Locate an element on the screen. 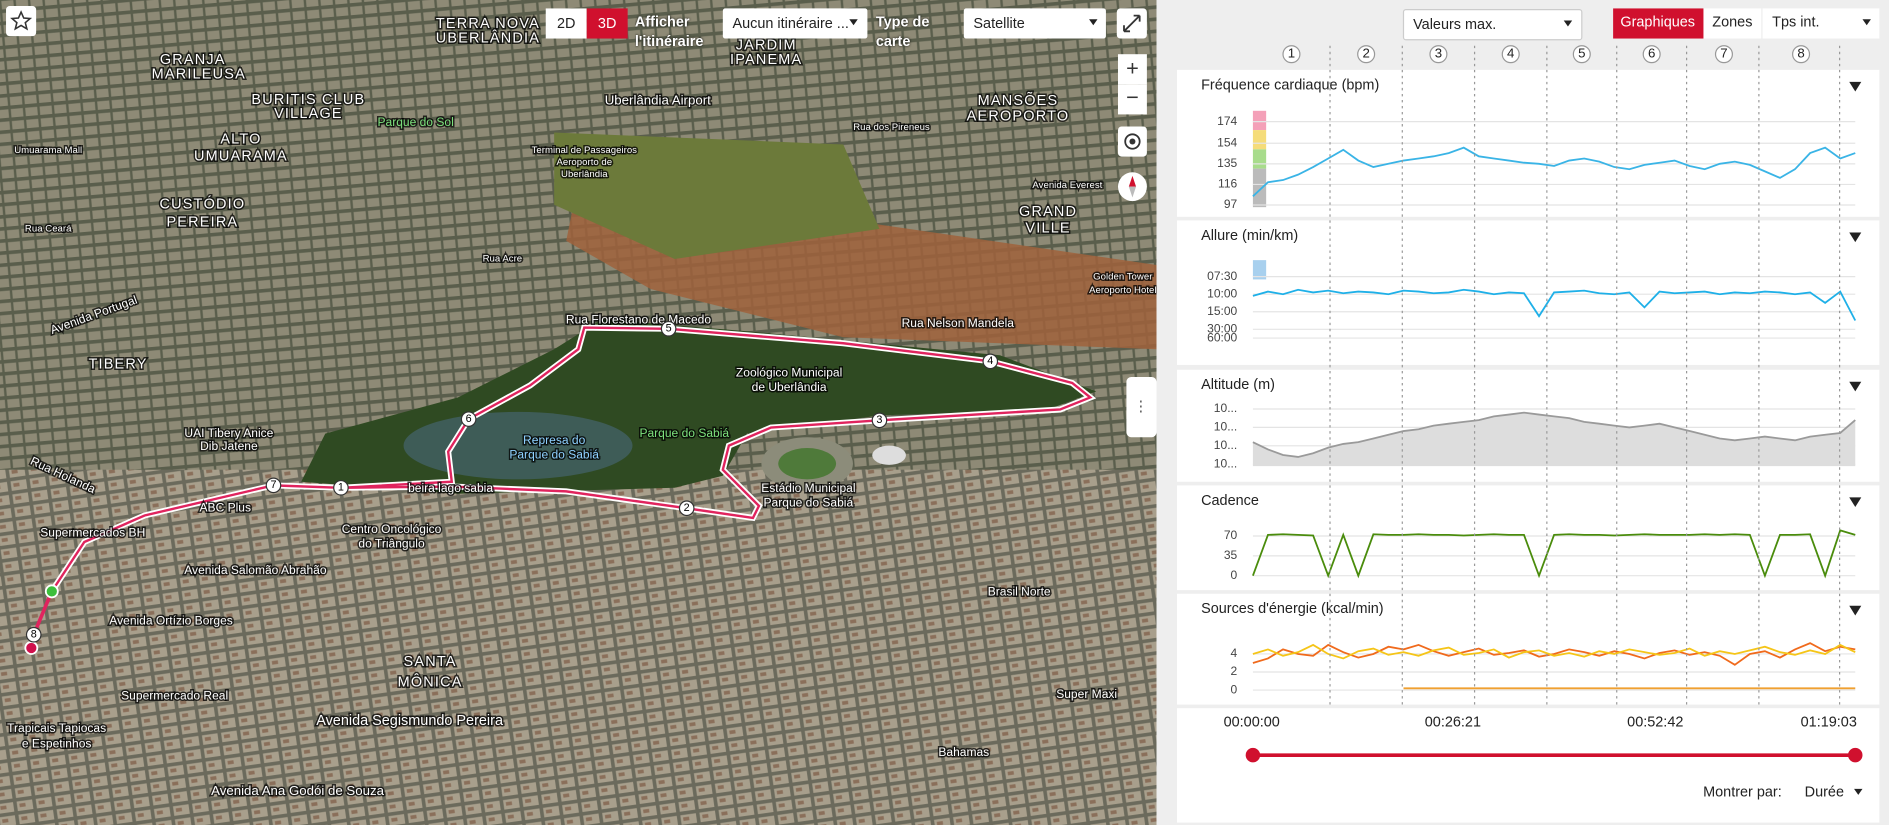 This screenshot has height=825, width=1889. y-tick-label: 07:30 is located at coordinates (1222, 276).